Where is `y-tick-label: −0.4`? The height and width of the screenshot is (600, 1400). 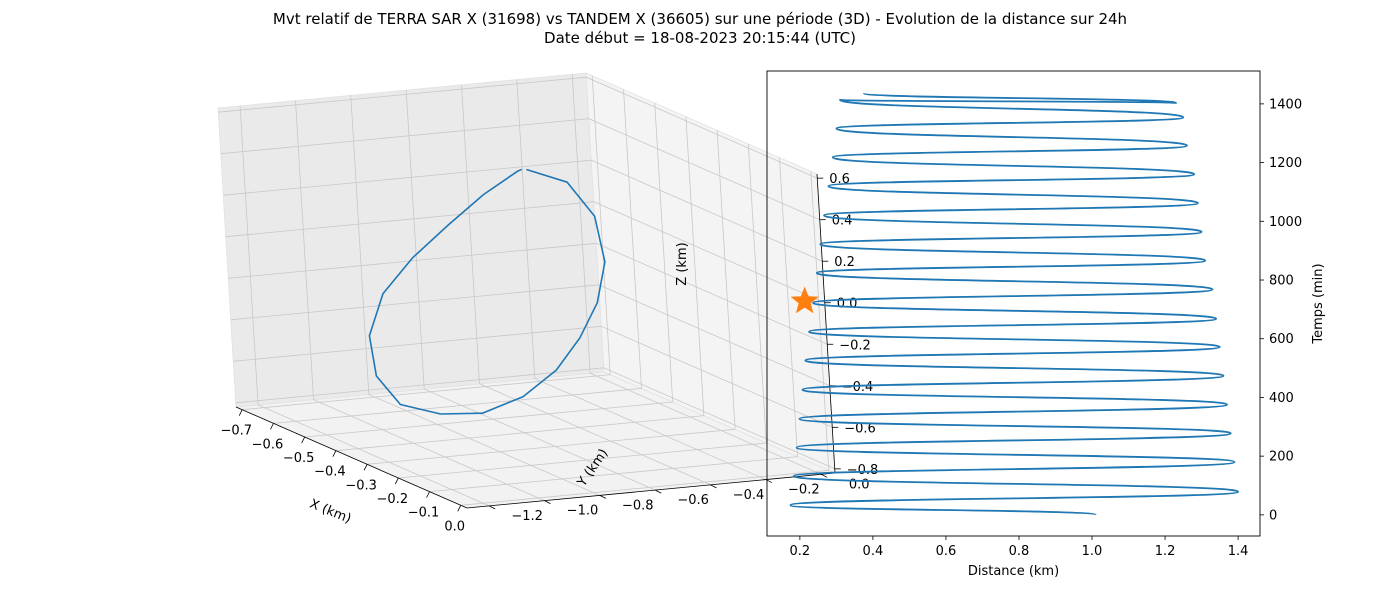
y-tick-label: −0.4 is located at coordinates (749, 495).